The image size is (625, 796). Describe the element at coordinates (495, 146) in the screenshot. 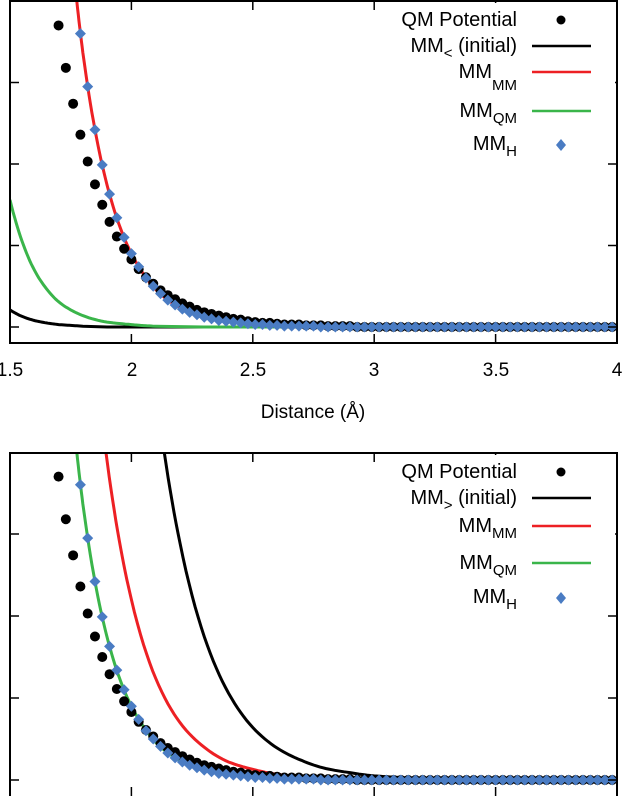

I see `legend-label-mm-h: MMH` at that location.